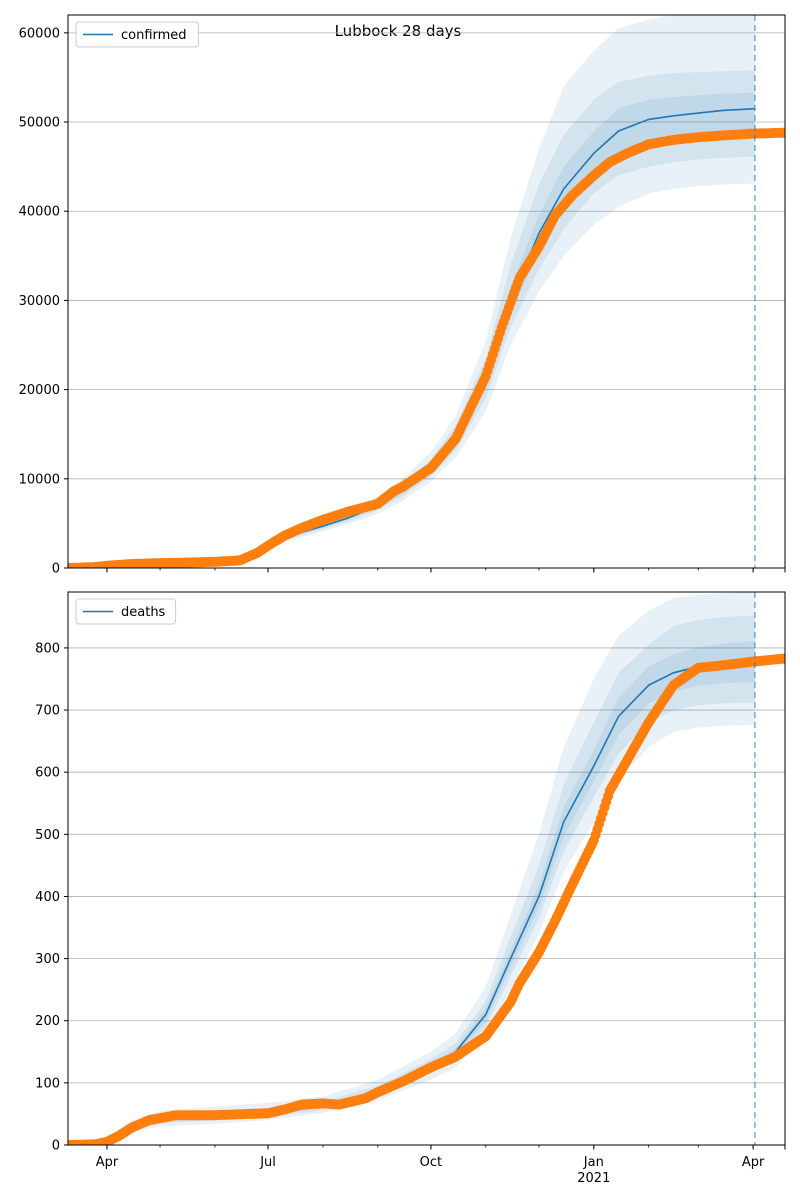 The image size is (800, 1200). Describe the element at coordinates (47, 959) in the screenshot. I see `y-tick-label: 300` at that location.